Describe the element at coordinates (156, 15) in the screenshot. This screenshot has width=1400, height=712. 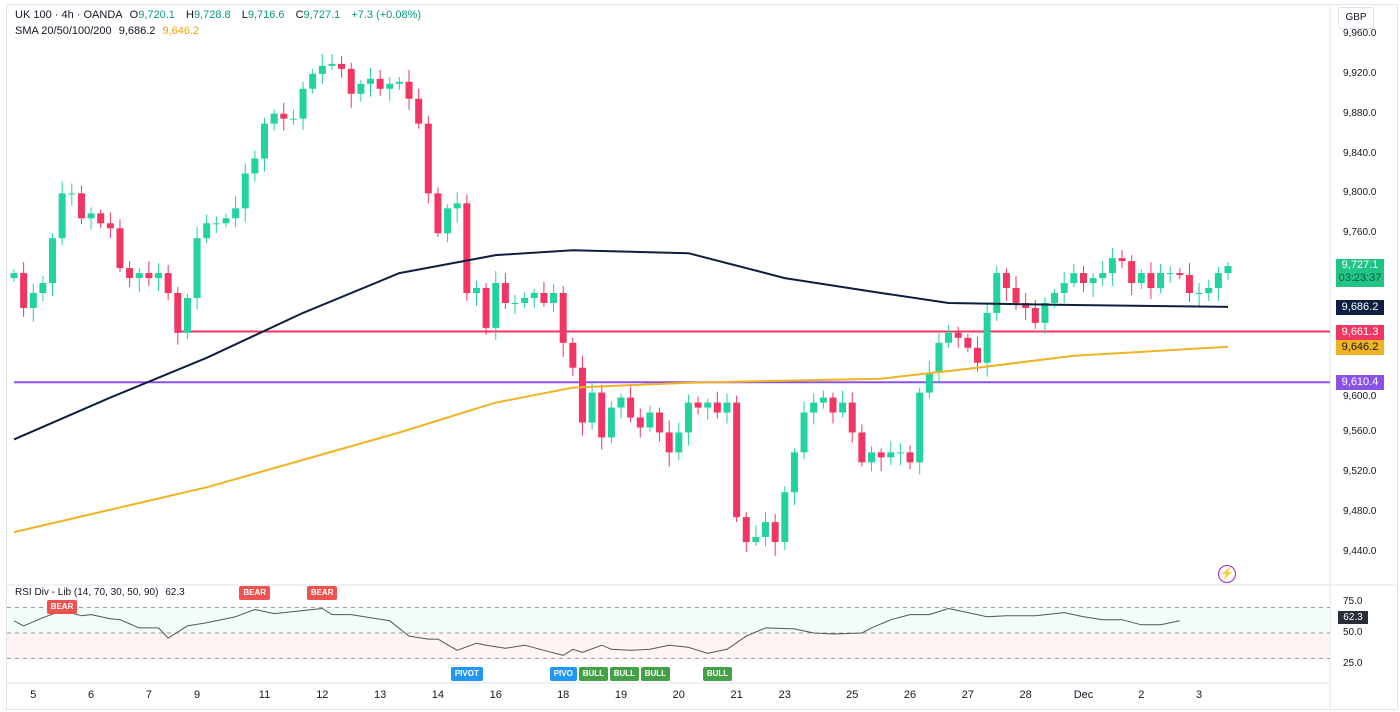
I see `open-value: 9,720.1` at that location.